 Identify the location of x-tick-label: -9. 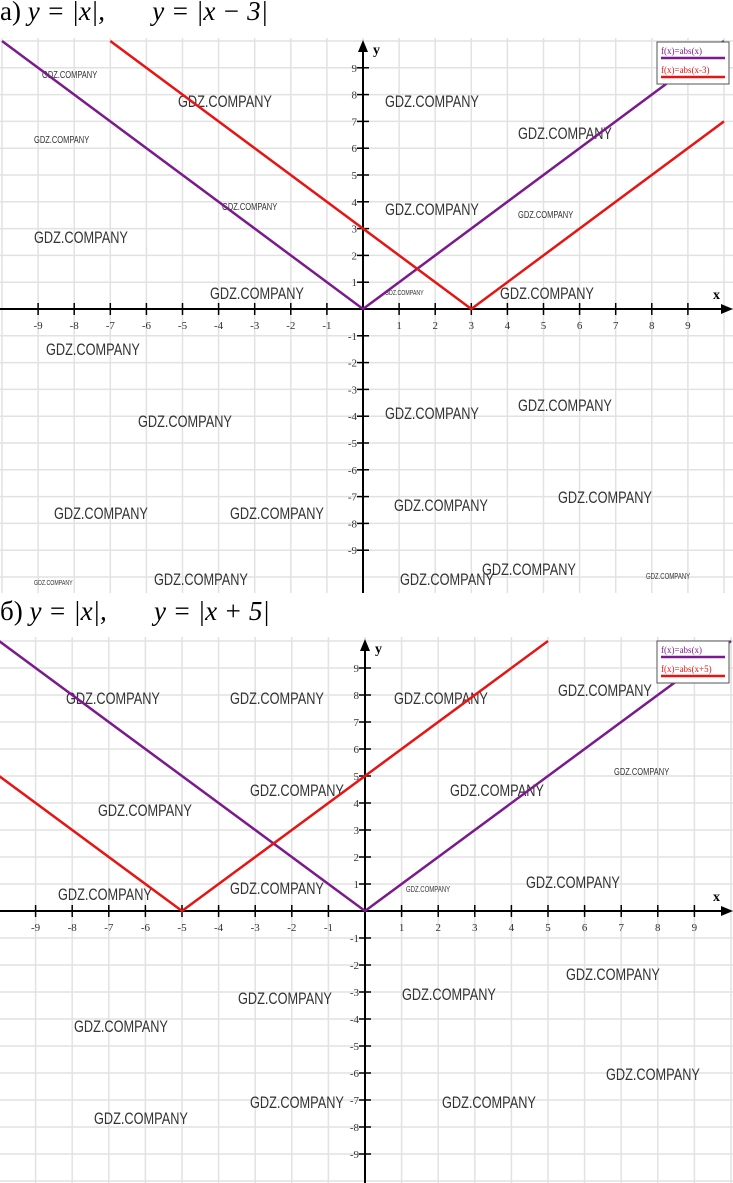
(39, 326).